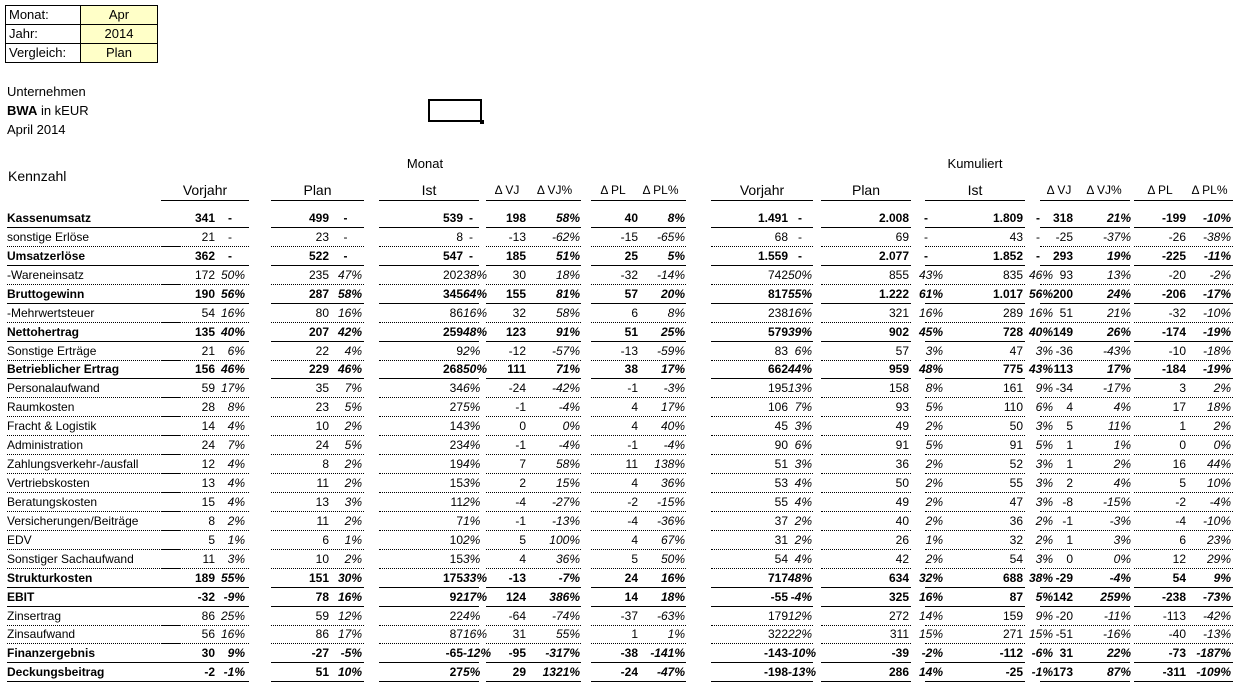  I want to click on kumuliert-cell: -225, so click(1173, 255).